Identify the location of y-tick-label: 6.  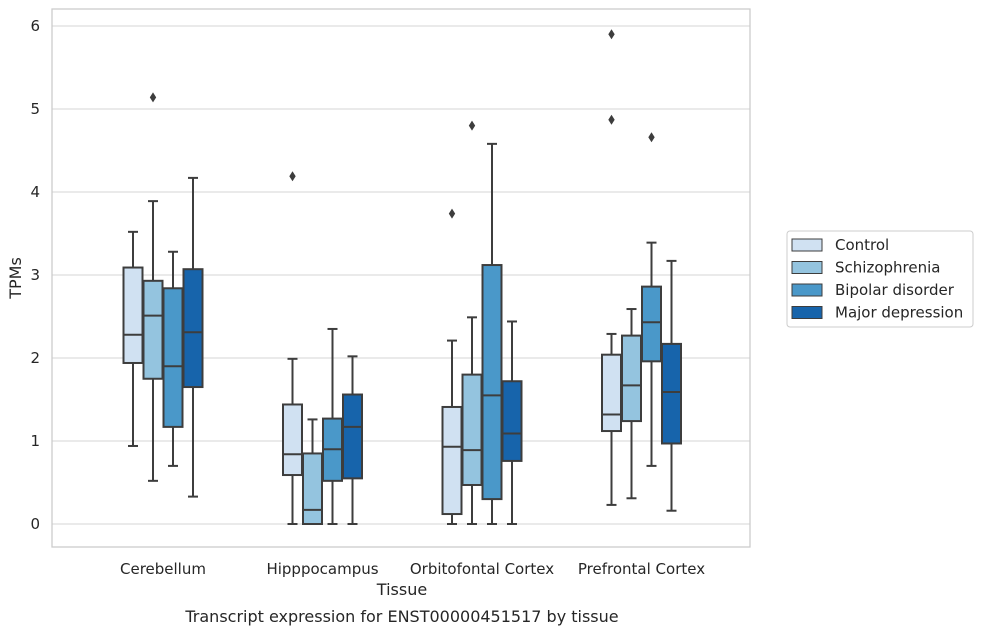
(35, 26).